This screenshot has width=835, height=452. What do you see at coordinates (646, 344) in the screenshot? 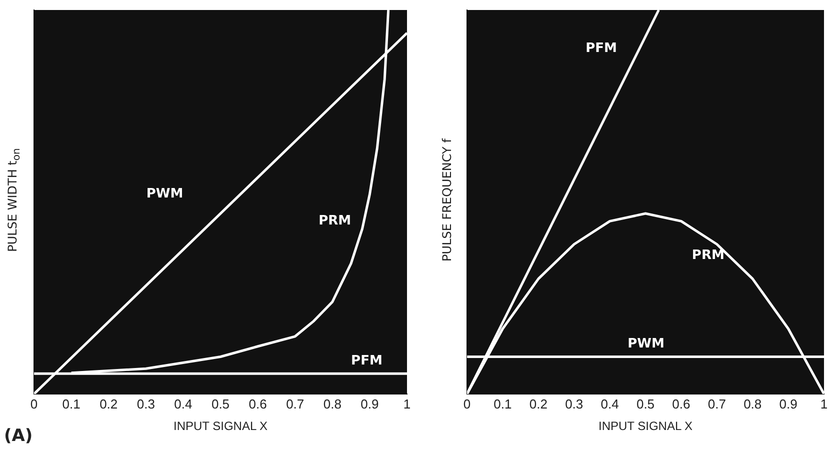
I see `series-label: PWM` at bounding box center [646, 344].